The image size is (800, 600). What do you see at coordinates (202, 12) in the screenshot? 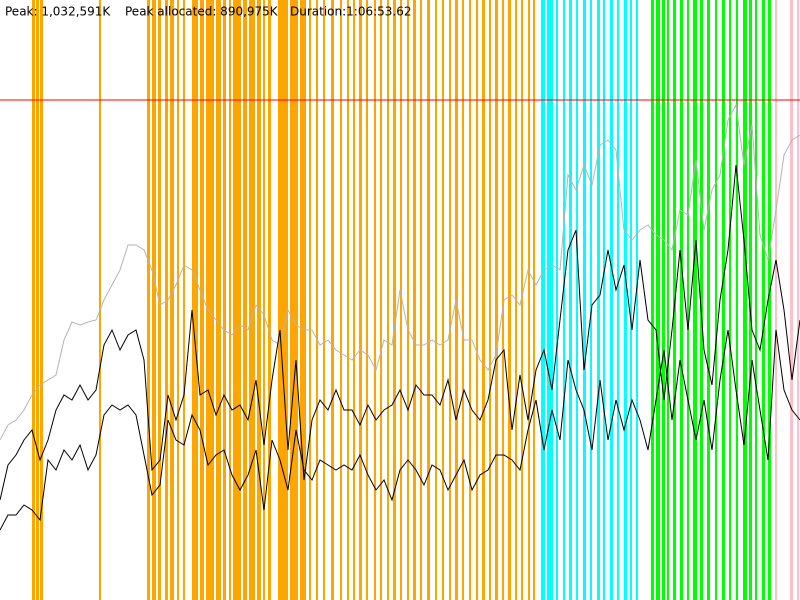
I see `peak-allocated-label: Peak allocated: 890,975K` at bounding box center [202, 12].